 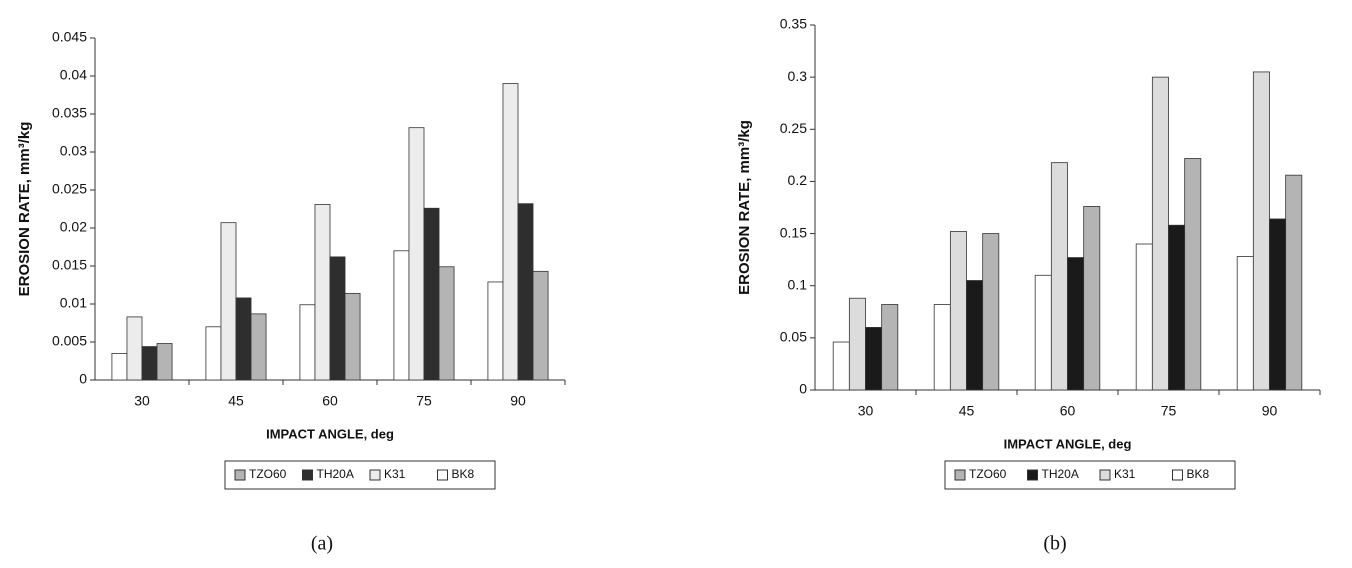 I want to click on y-tick-label: 0.045, so click(x=69, y=37).